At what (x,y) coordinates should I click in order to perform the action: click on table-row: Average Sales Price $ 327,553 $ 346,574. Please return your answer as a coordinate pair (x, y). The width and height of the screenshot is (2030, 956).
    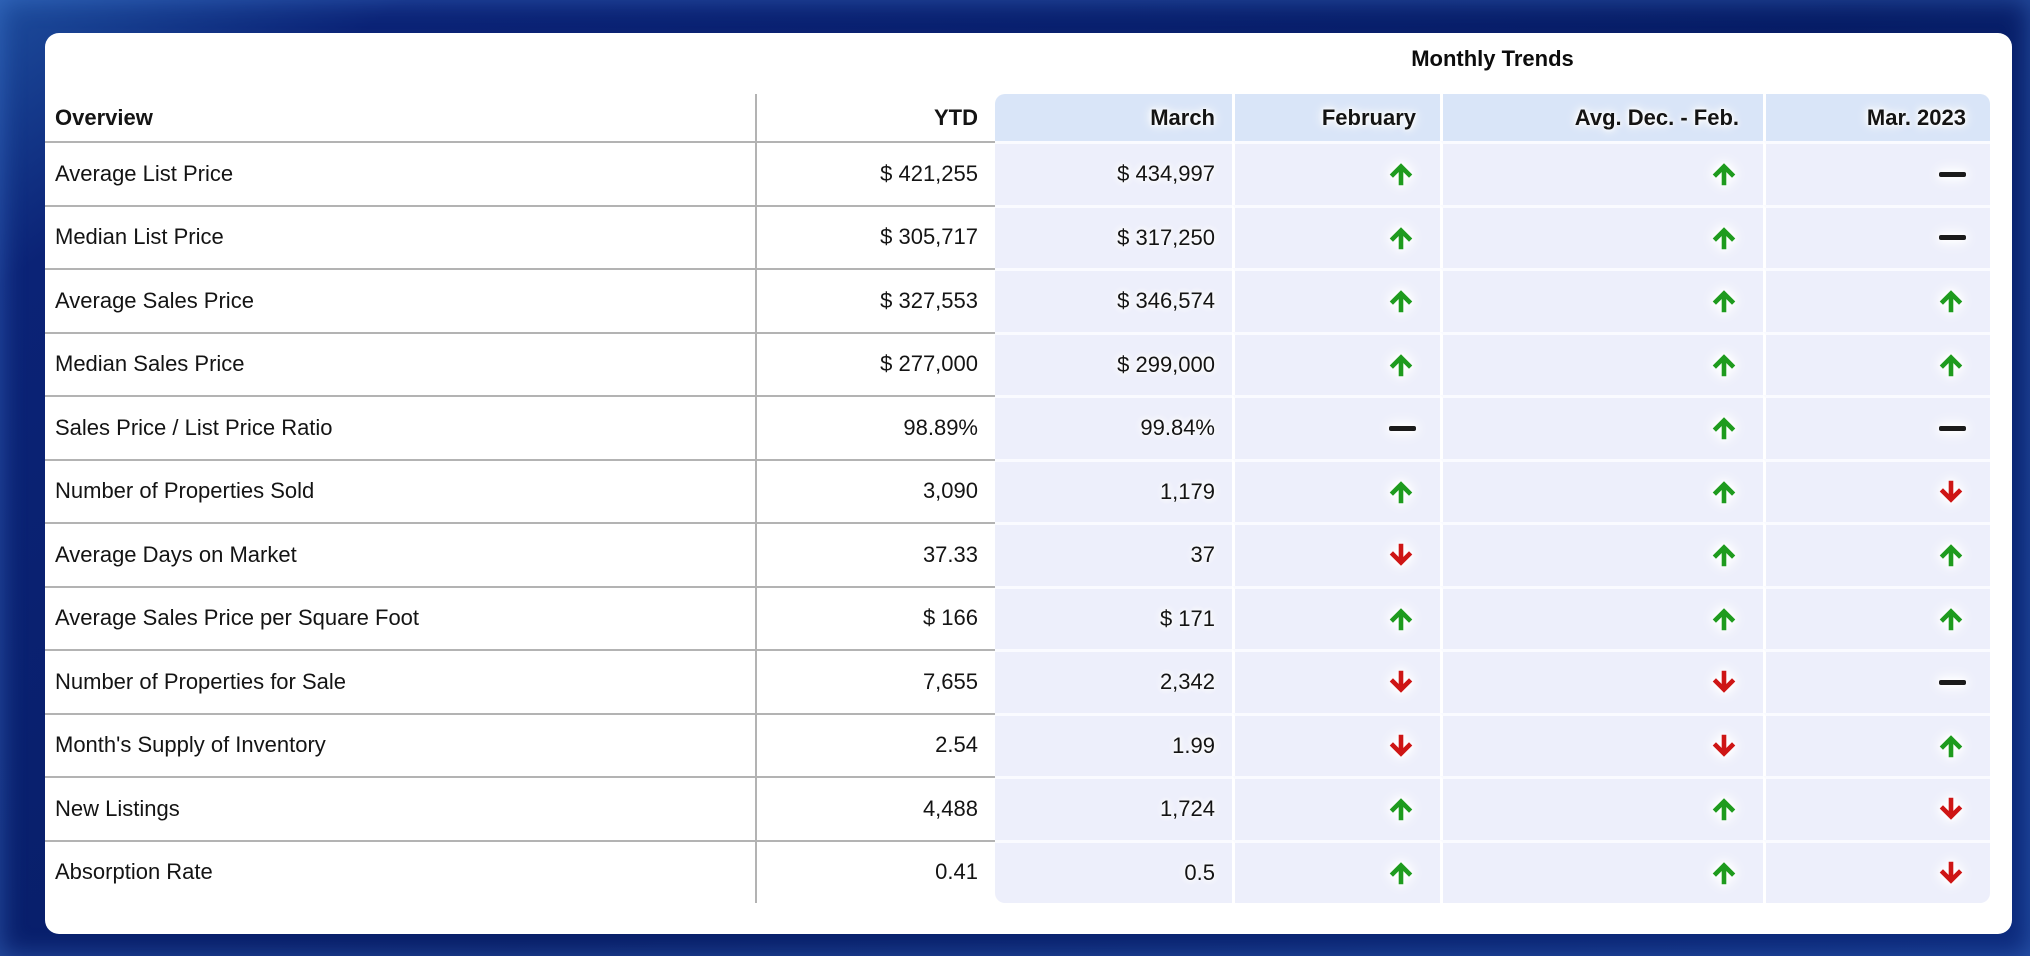
    Looking at the image, I should click on (1017, 300).